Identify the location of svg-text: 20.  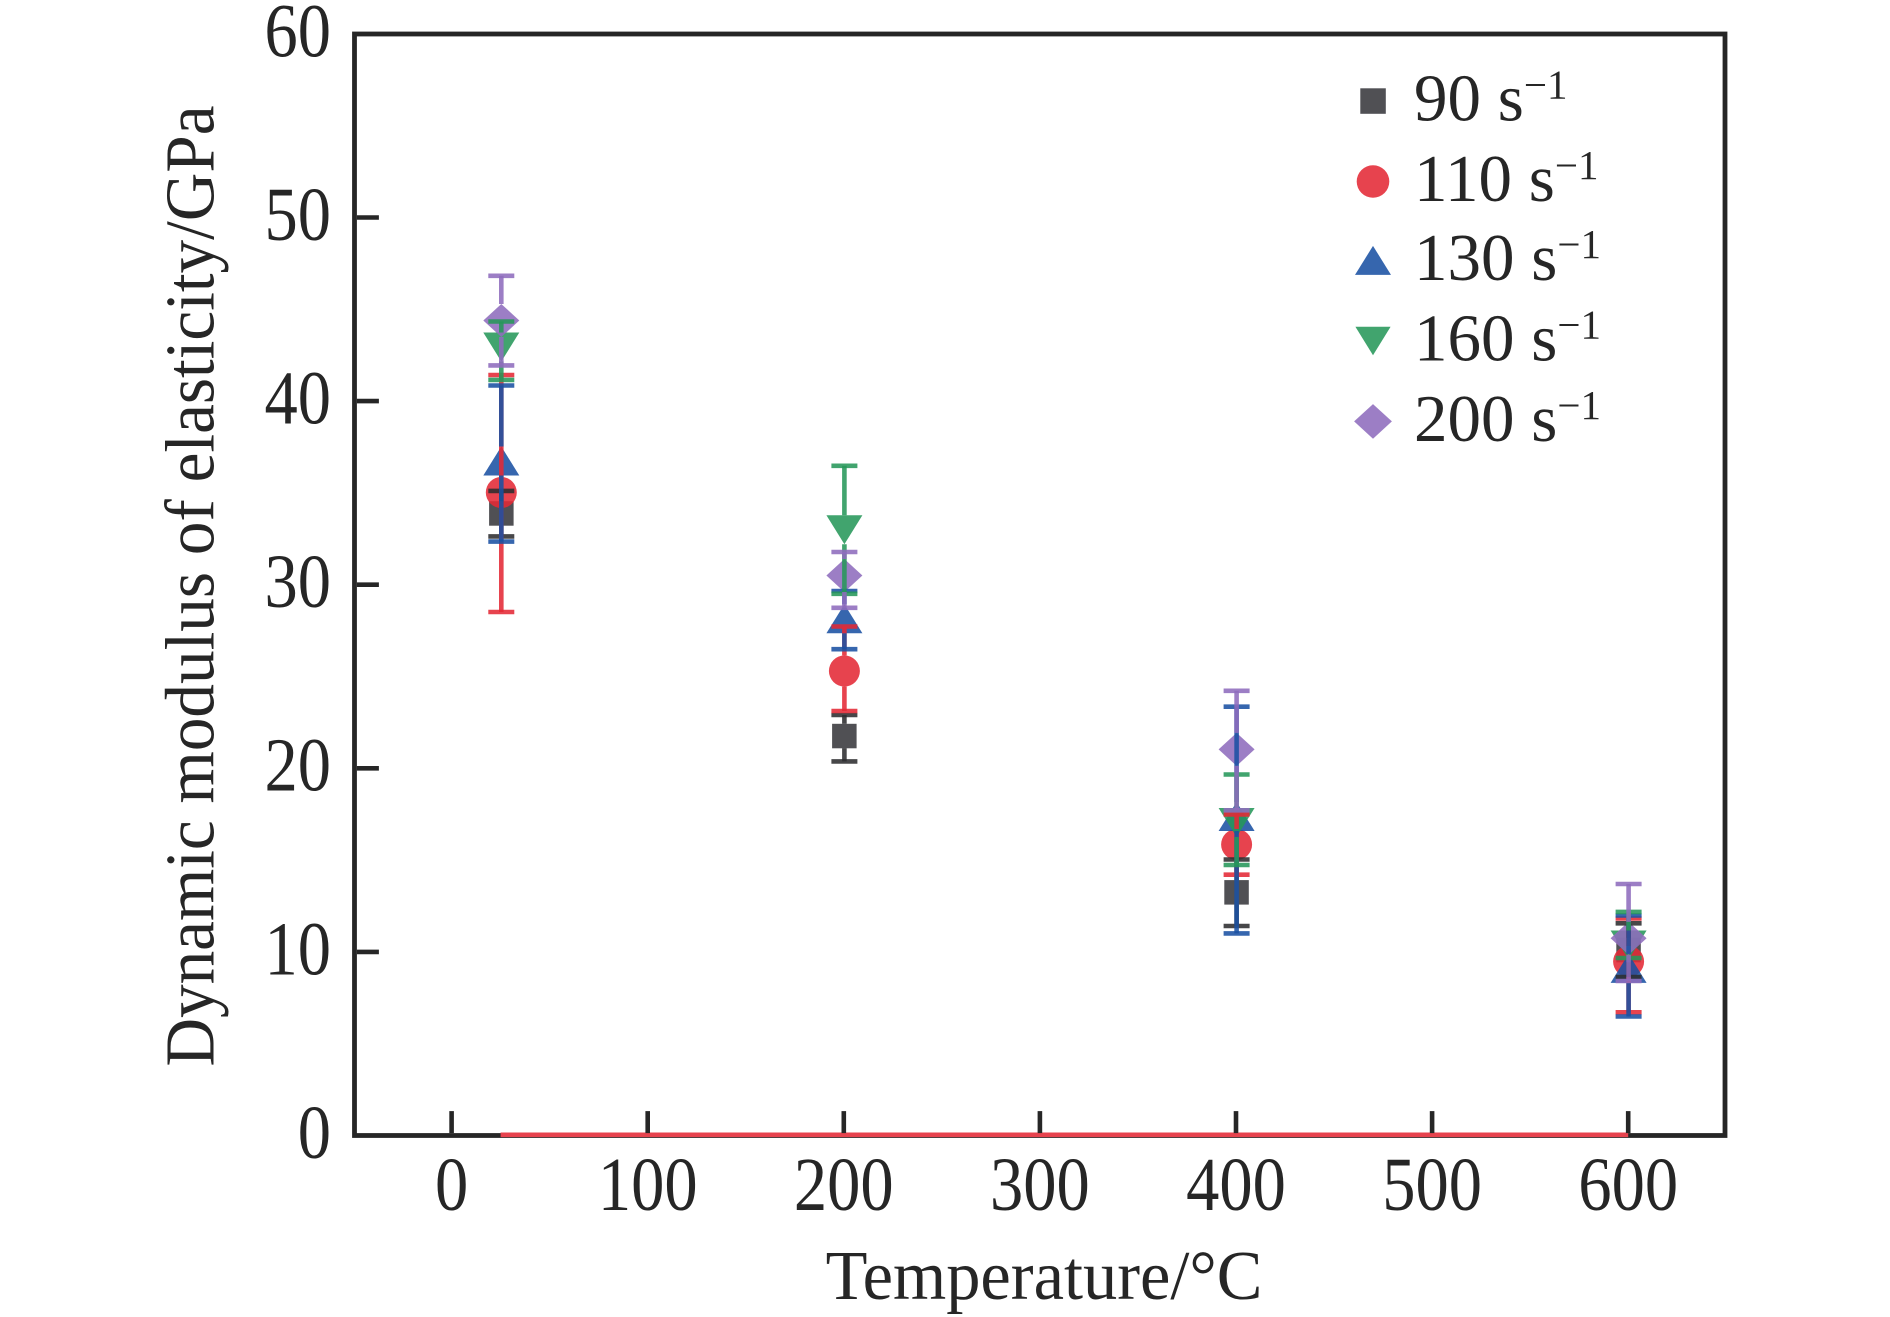
(298, 766).